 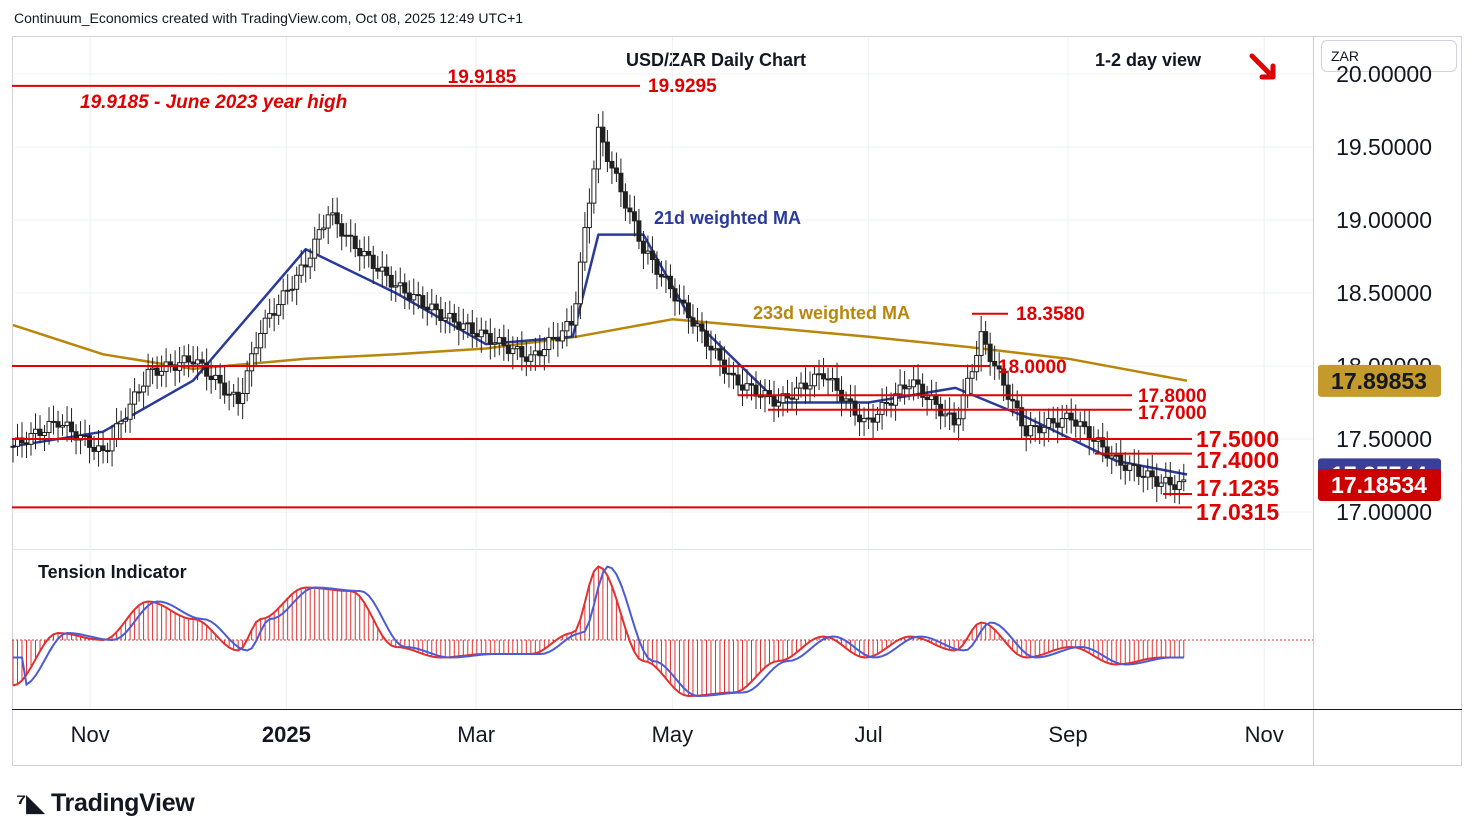 What do you see at coordinates (598, 631) in the screenshot?
I see `tension-signal-line` at bounding box center [598, 631].